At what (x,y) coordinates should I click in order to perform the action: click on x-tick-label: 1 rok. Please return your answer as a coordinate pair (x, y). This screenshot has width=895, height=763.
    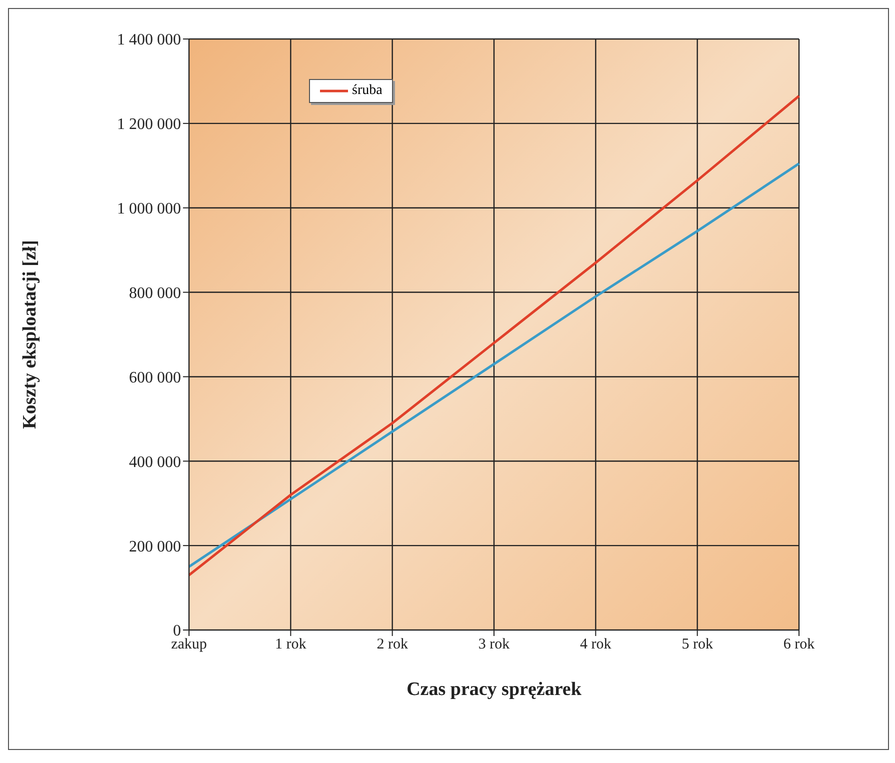
    Looking at the image, I should click on (291, 644).